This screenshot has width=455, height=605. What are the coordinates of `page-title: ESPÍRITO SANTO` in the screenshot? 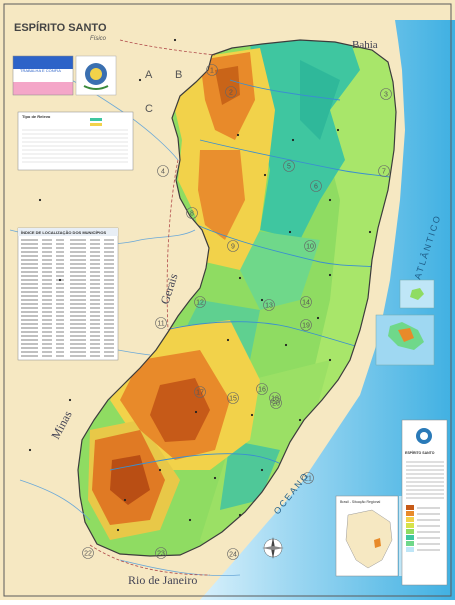 It's located at (60, 27).